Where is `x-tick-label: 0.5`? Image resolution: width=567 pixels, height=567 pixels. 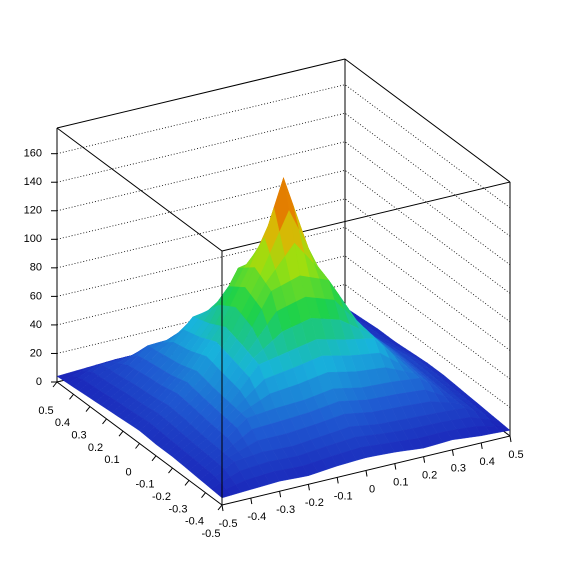
x-tick-label: 0.5 is located at coordinates (515, 455).